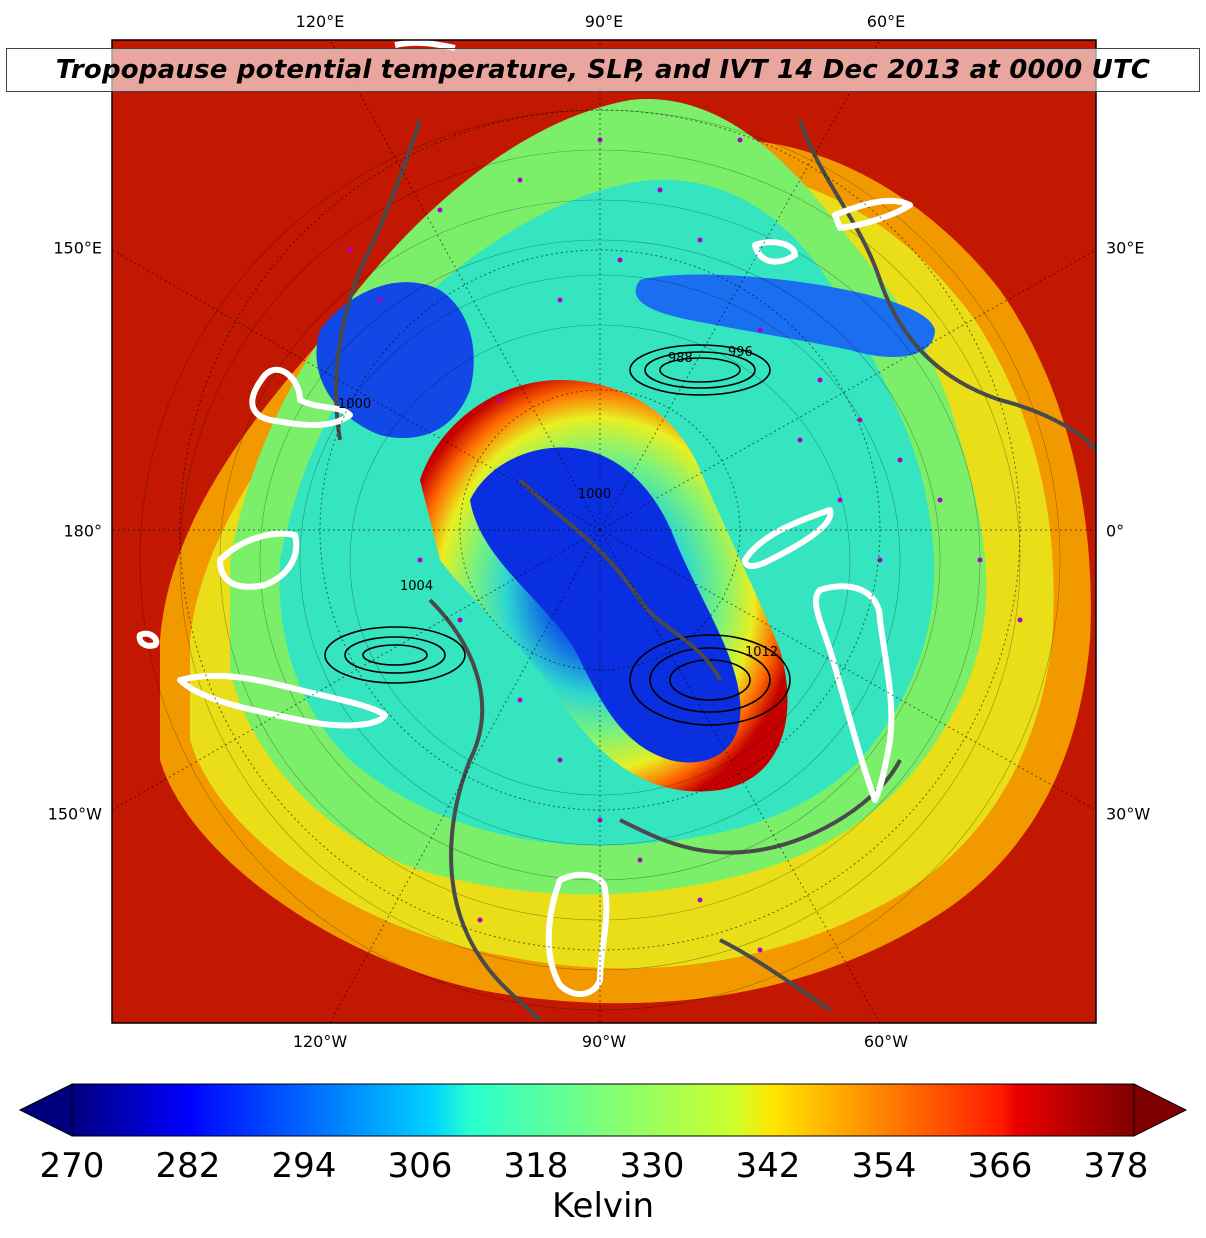 The height and width of the screenshot is (1238, 1206). I want to click on bottom-tick-label: 90°W, so click(604, 1041).